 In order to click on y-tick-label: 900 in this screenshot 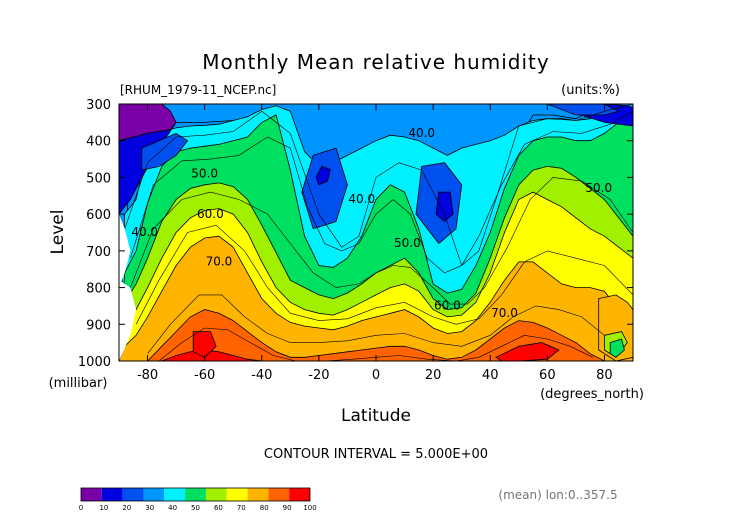, I will do `click(98, 325)`.